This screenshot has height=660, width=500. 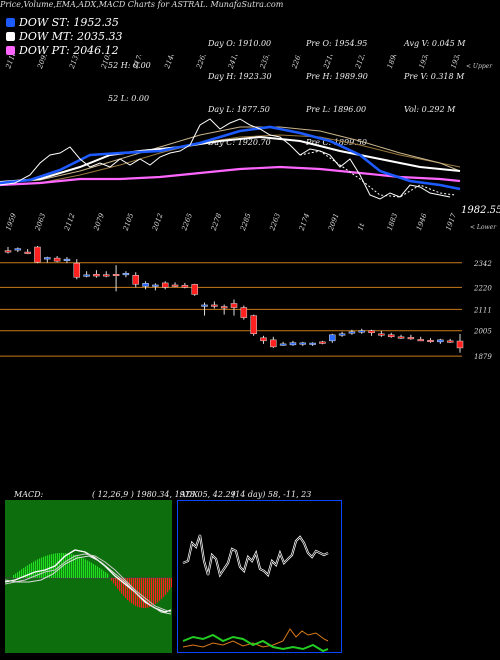 I want to click on top-price-label: 2267, so click(x=297, y=63).